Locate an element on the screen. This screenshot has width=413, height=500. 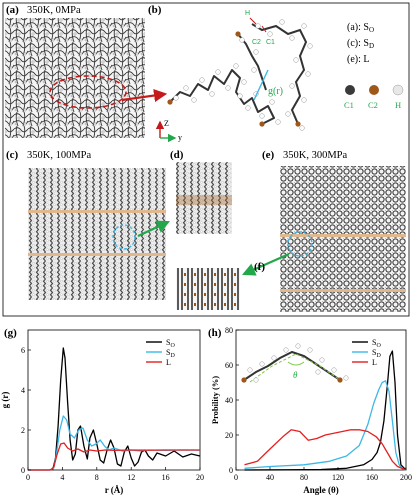
h-xtick-label: 120 is located at coordinates (338, 477).